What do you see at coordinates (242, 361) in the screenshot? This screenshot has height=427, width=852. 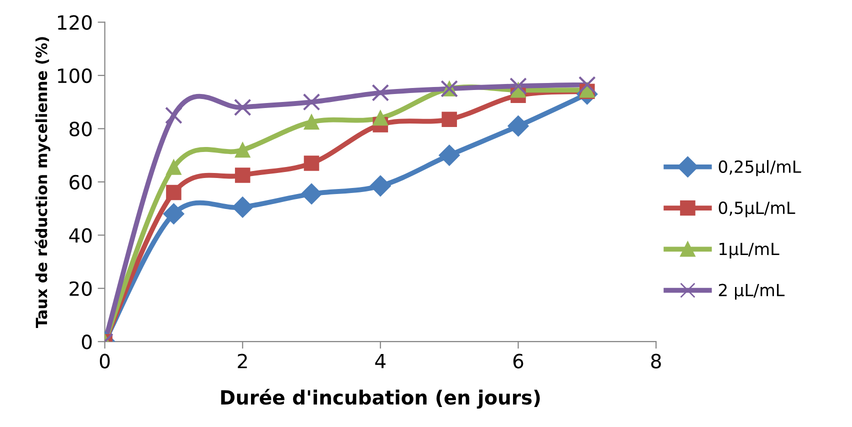 I see `x-tick-label: 2` at bounding box center [242, 361].